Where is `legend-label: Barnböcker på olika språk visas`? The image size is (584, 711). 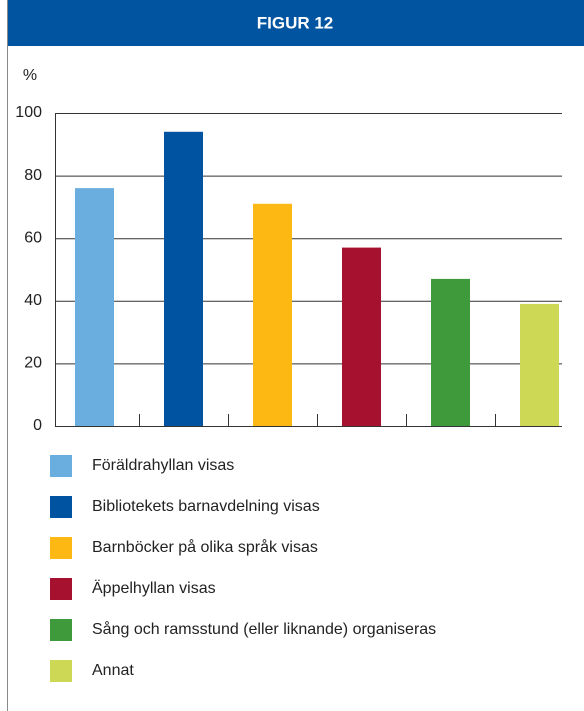
legend-label: Barnböcker på olika språk visas is located at coordinates (205, 547).